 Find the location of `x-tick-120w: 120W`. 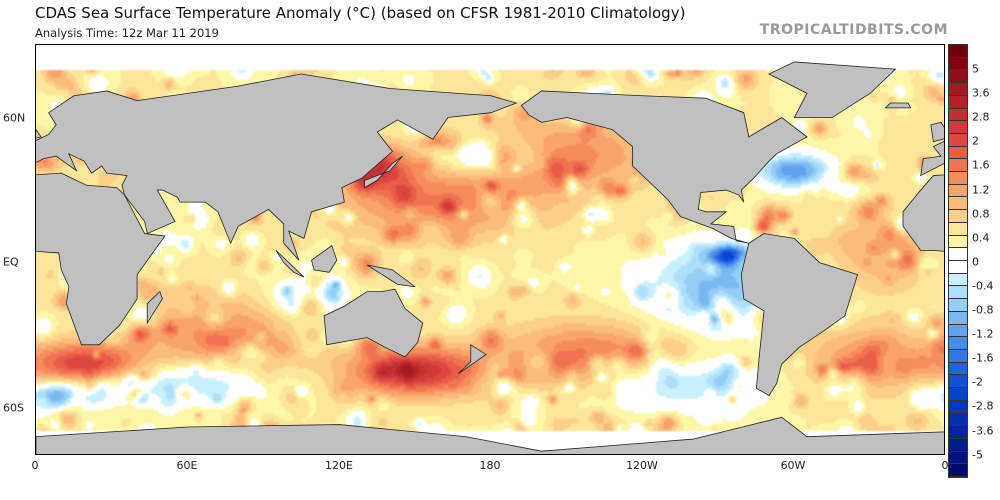

x-tick-120w: 120W is located at coordinates (642, 465).